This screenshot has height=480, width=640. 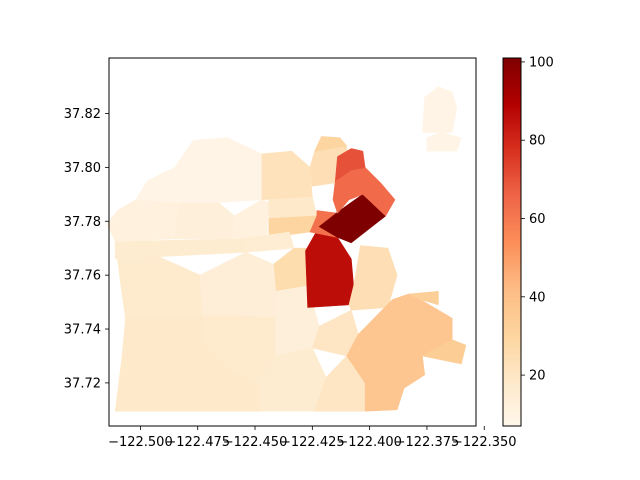 What do you see at coordinates (350, 165) in the screenshot?
I see `region-north-beach` at bounding box center [350, 165].